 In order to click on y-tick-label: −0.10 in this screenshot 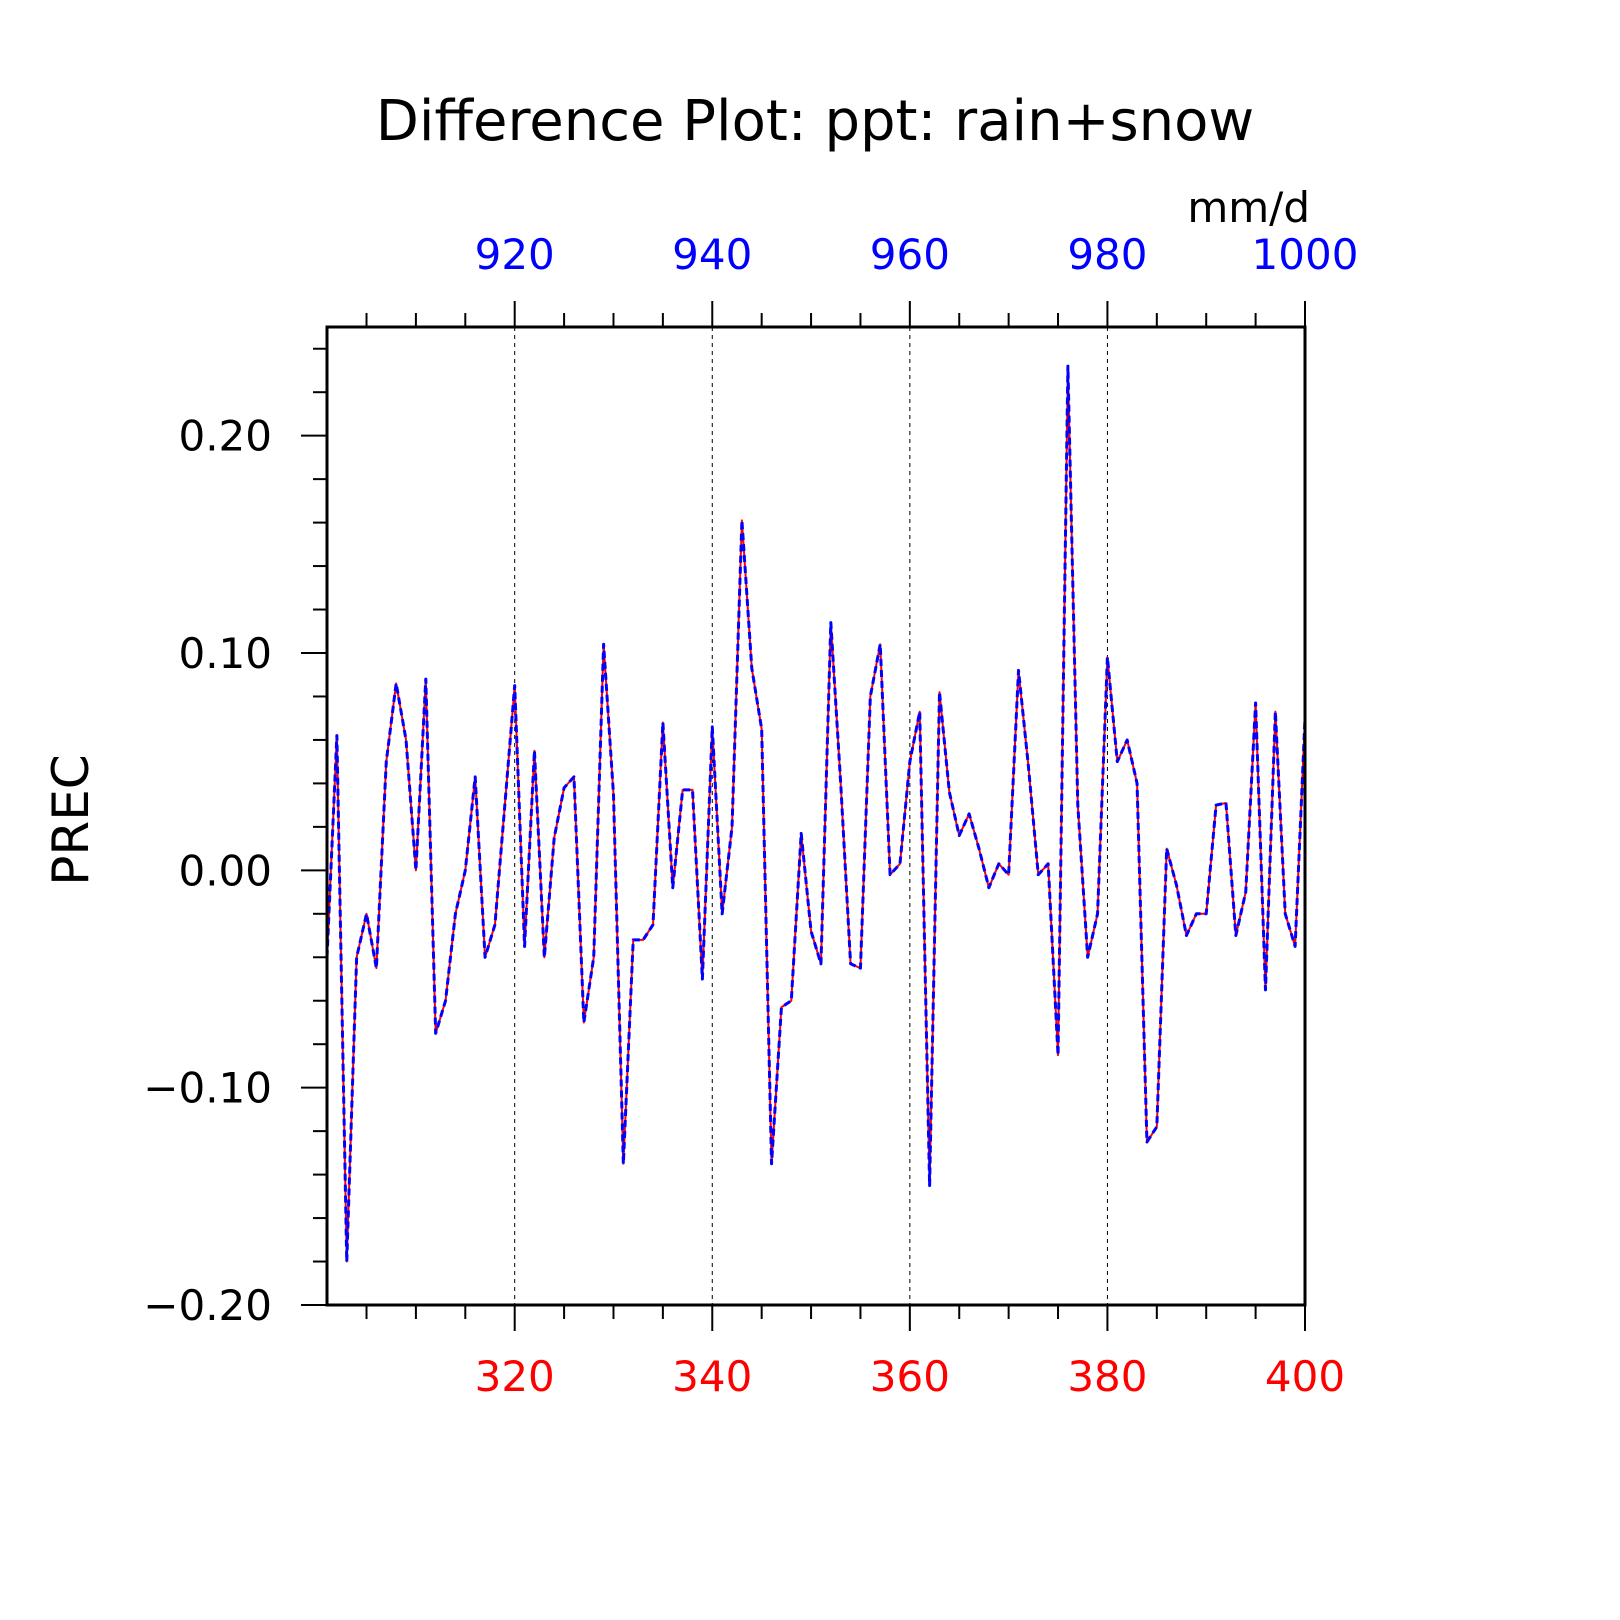, I will do `click(207, 1088)`.